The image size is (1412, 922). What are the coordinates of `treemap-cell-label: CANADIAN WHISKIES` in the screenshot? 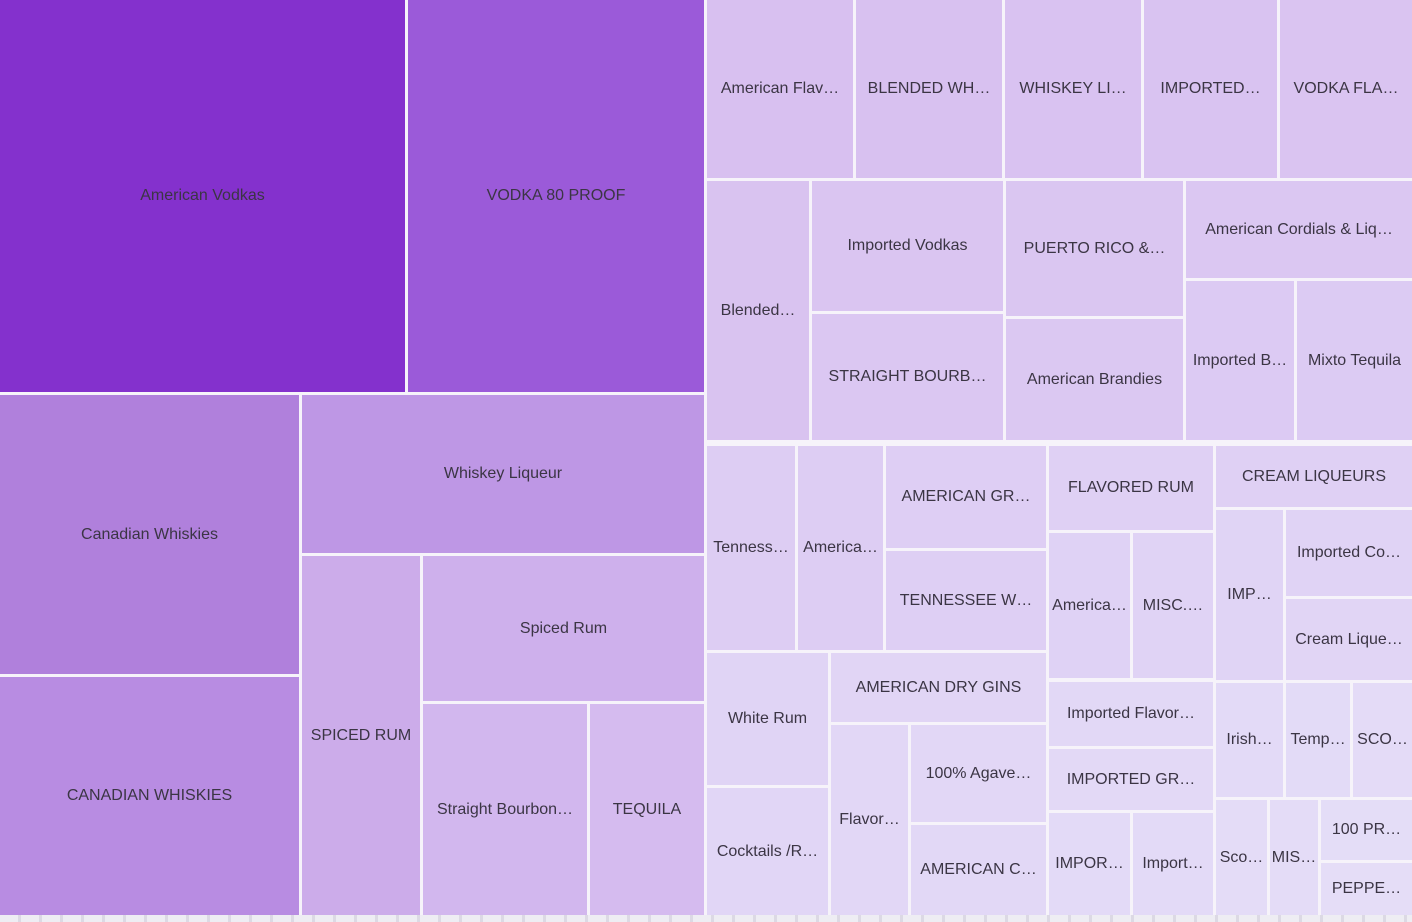 It's located at (149, 796).